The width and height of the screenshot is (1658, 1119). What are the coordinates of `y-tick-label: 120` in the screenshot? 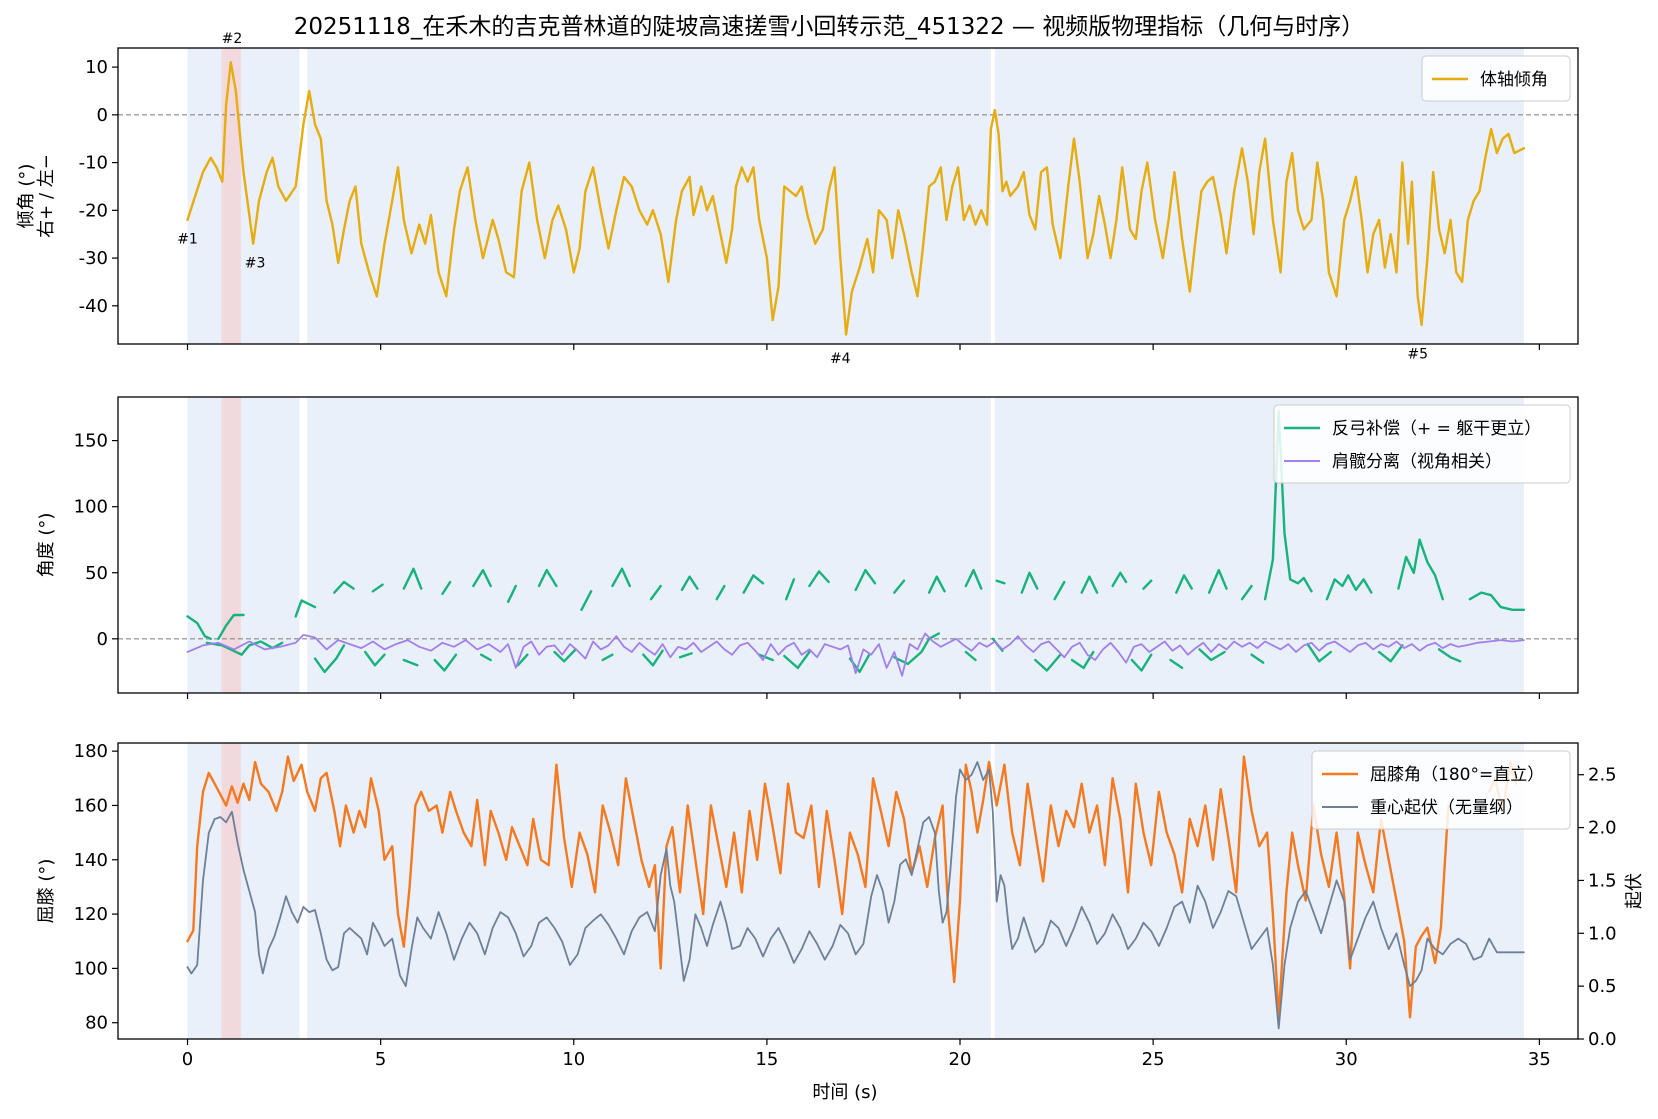 It's located at (91, 914).